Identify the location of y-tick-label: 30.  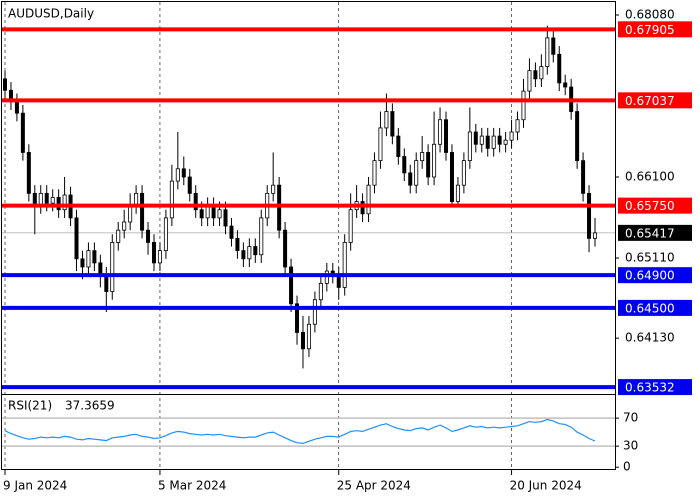
(630, 446).